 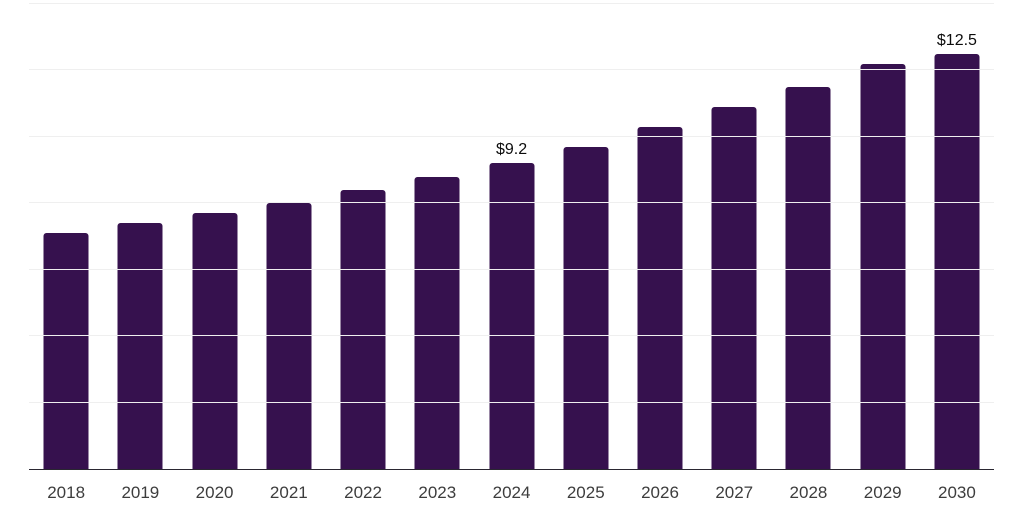 What do you see at coordinates (214, 492) in the screenshot?
I see `x-axis-label: 2020` at bounding box center [214, 492].